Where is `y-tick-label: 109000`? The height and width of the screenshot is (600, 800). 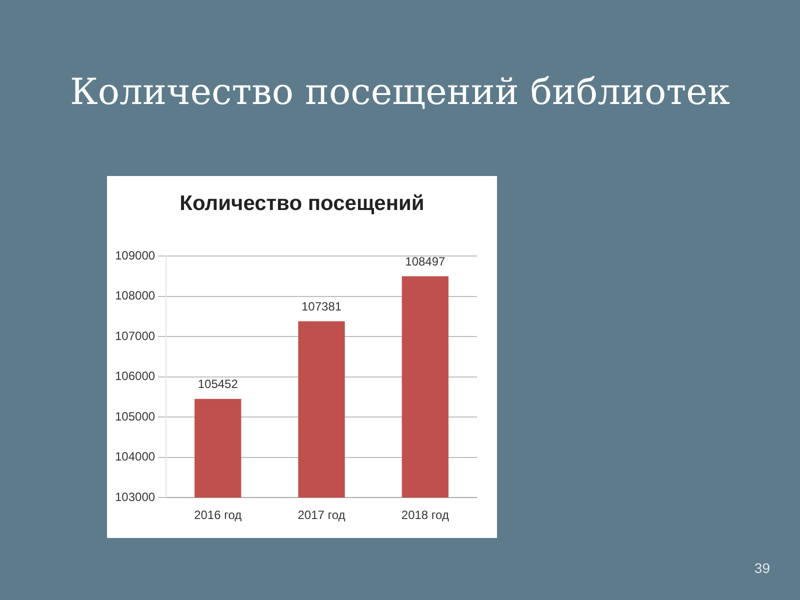
y-tick-label: 109000 is located at coordinates (135, 255).